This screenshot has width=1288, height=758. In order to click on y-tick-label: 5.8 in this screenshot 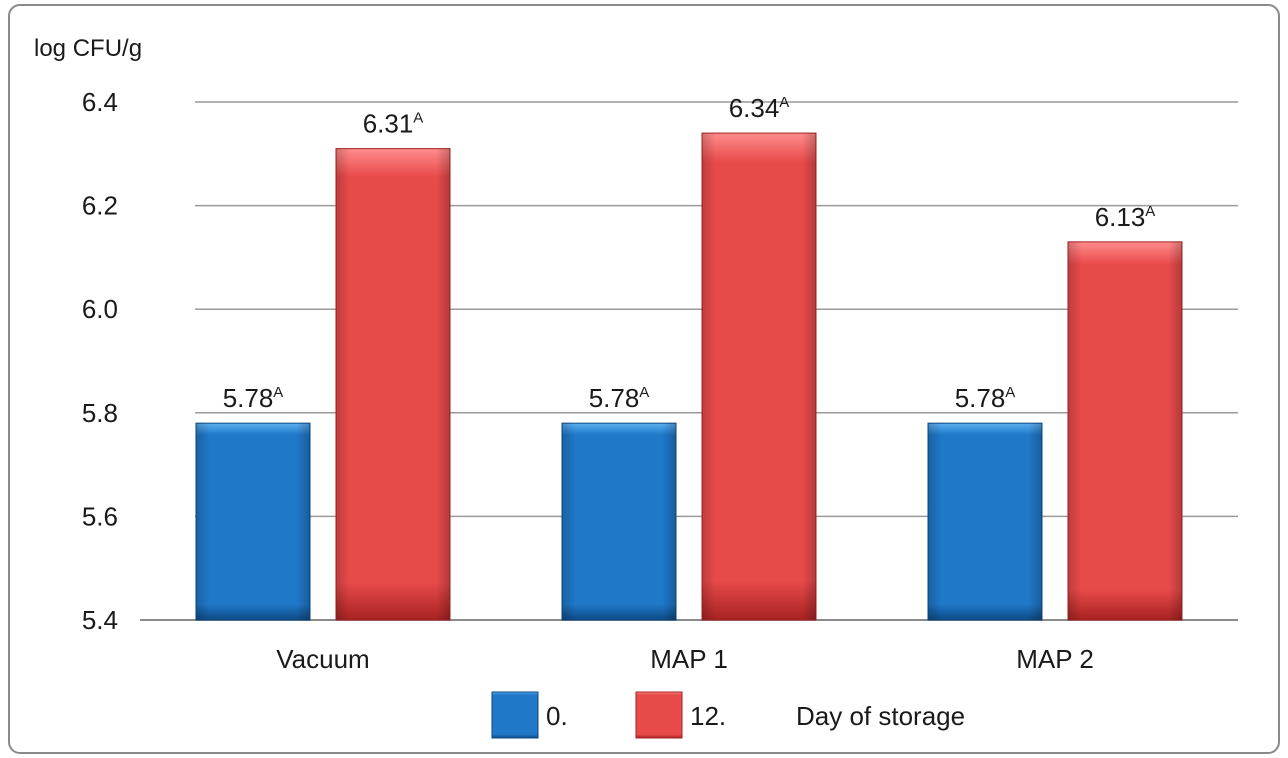, I will do `click(100, 413)`.